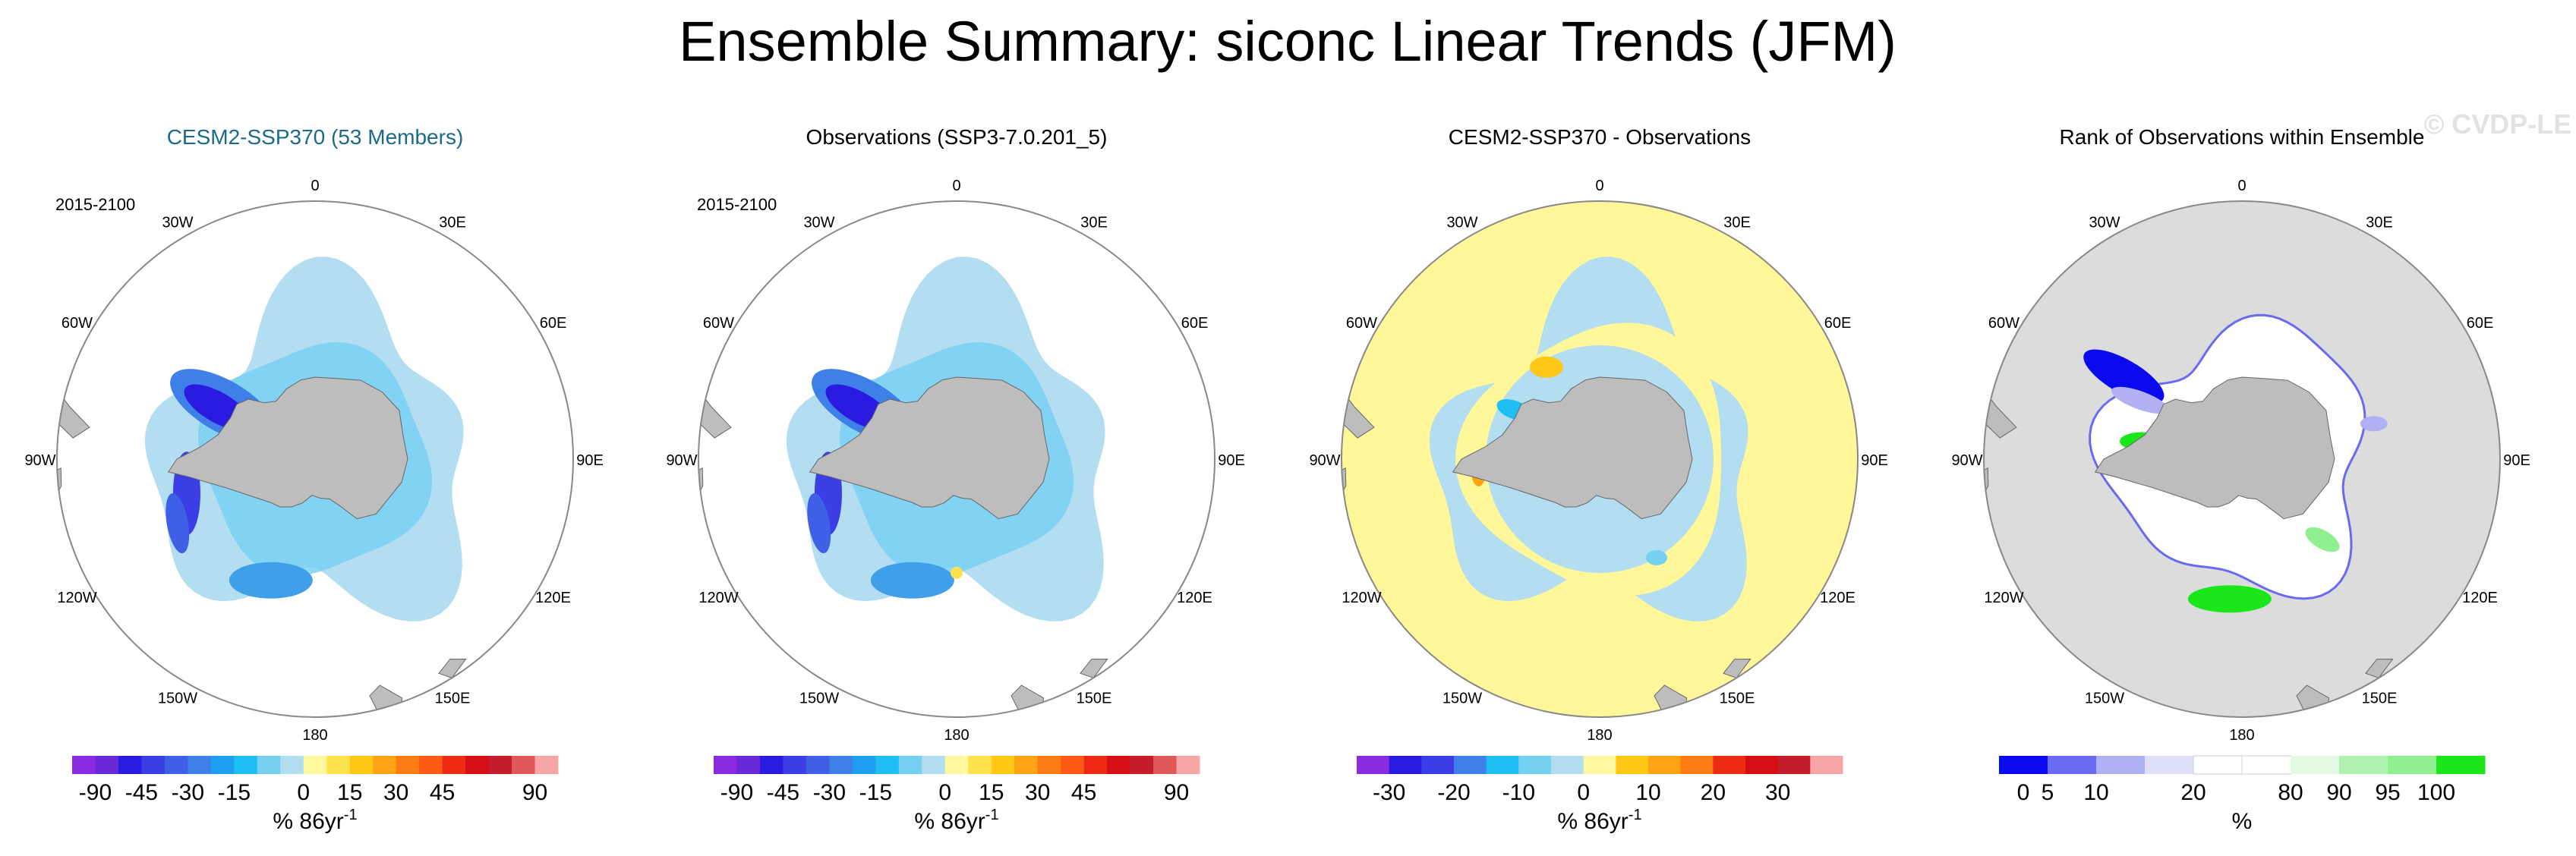  What do you see at coordinates (736, 792) in the screenshot?
I see `colorbar-tick-label: -90` at bounding box center [736, 792].